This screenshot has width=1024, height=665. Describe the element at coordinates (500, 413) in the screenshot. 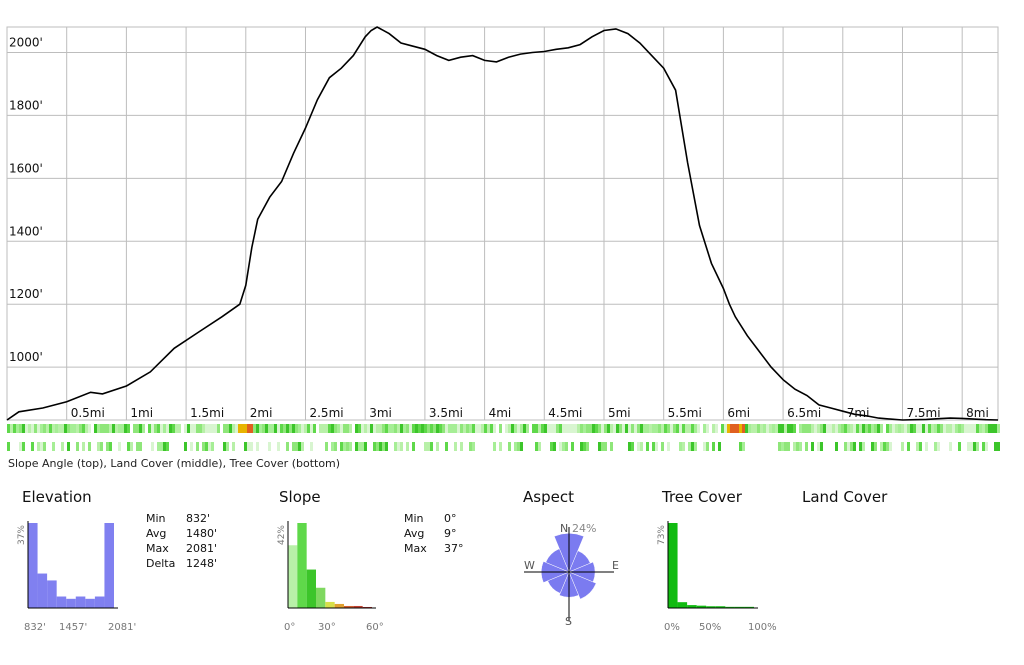

I see `x-tick-label: 4mi` at that location.